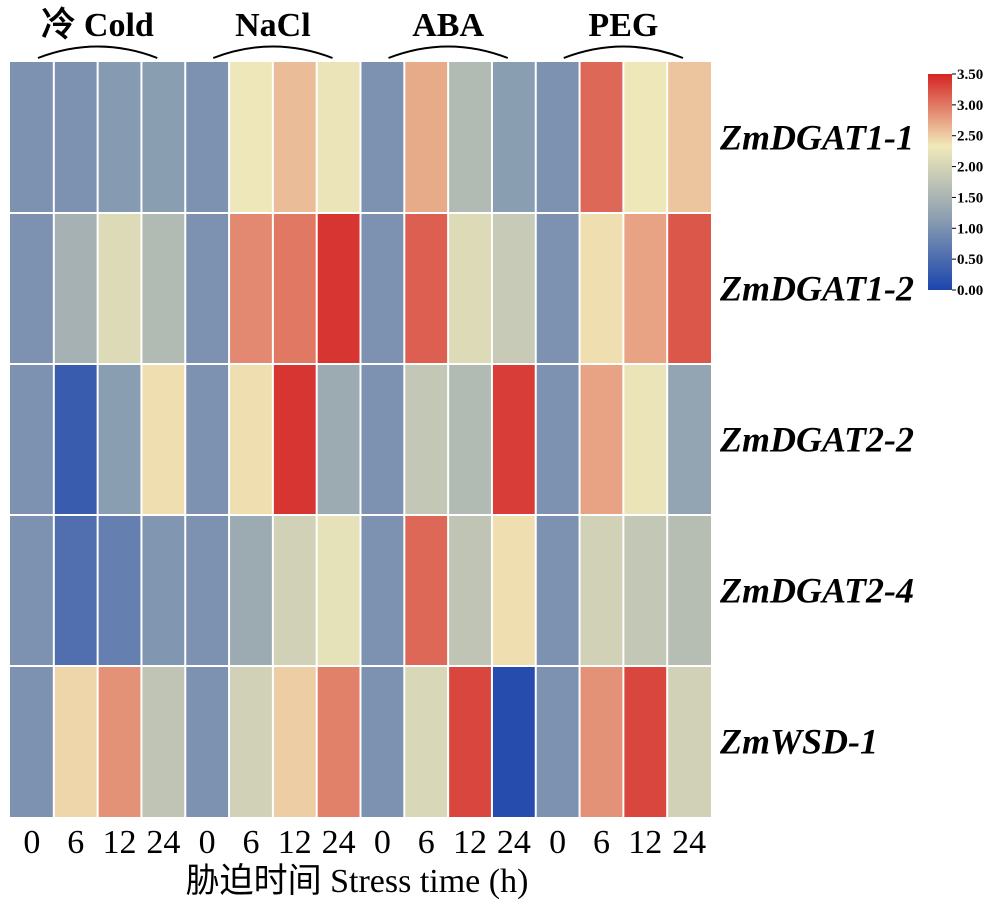  I want to click on colorbar-tick-label: 3.00, so click(970, 106).